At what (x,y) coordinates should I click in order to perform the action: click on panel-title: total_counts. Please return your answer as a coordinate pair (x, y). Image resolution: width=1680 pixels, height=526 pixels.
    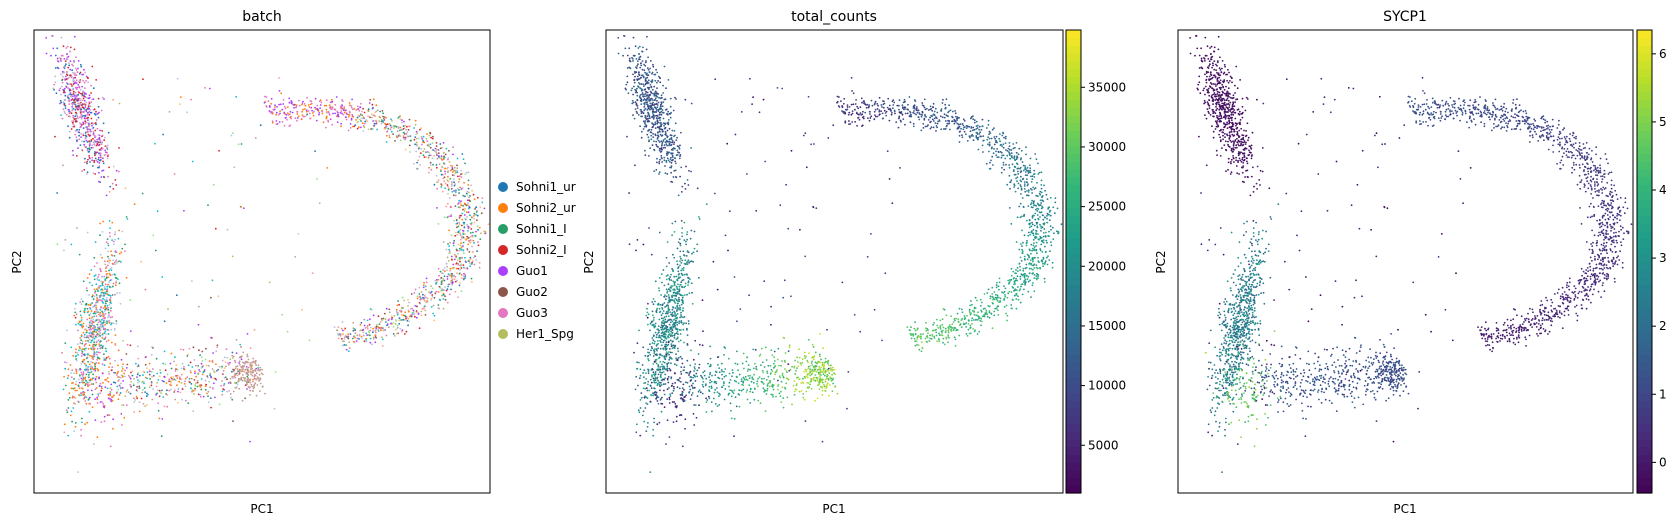
    Looking at the image, I should click on (834, 17).